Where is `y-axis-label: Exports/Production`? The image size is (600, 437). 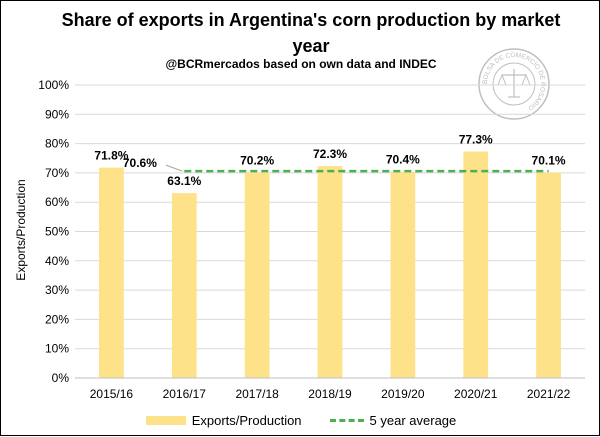 y-axis-label: Exports/Production is located at coordinates (21, 229).